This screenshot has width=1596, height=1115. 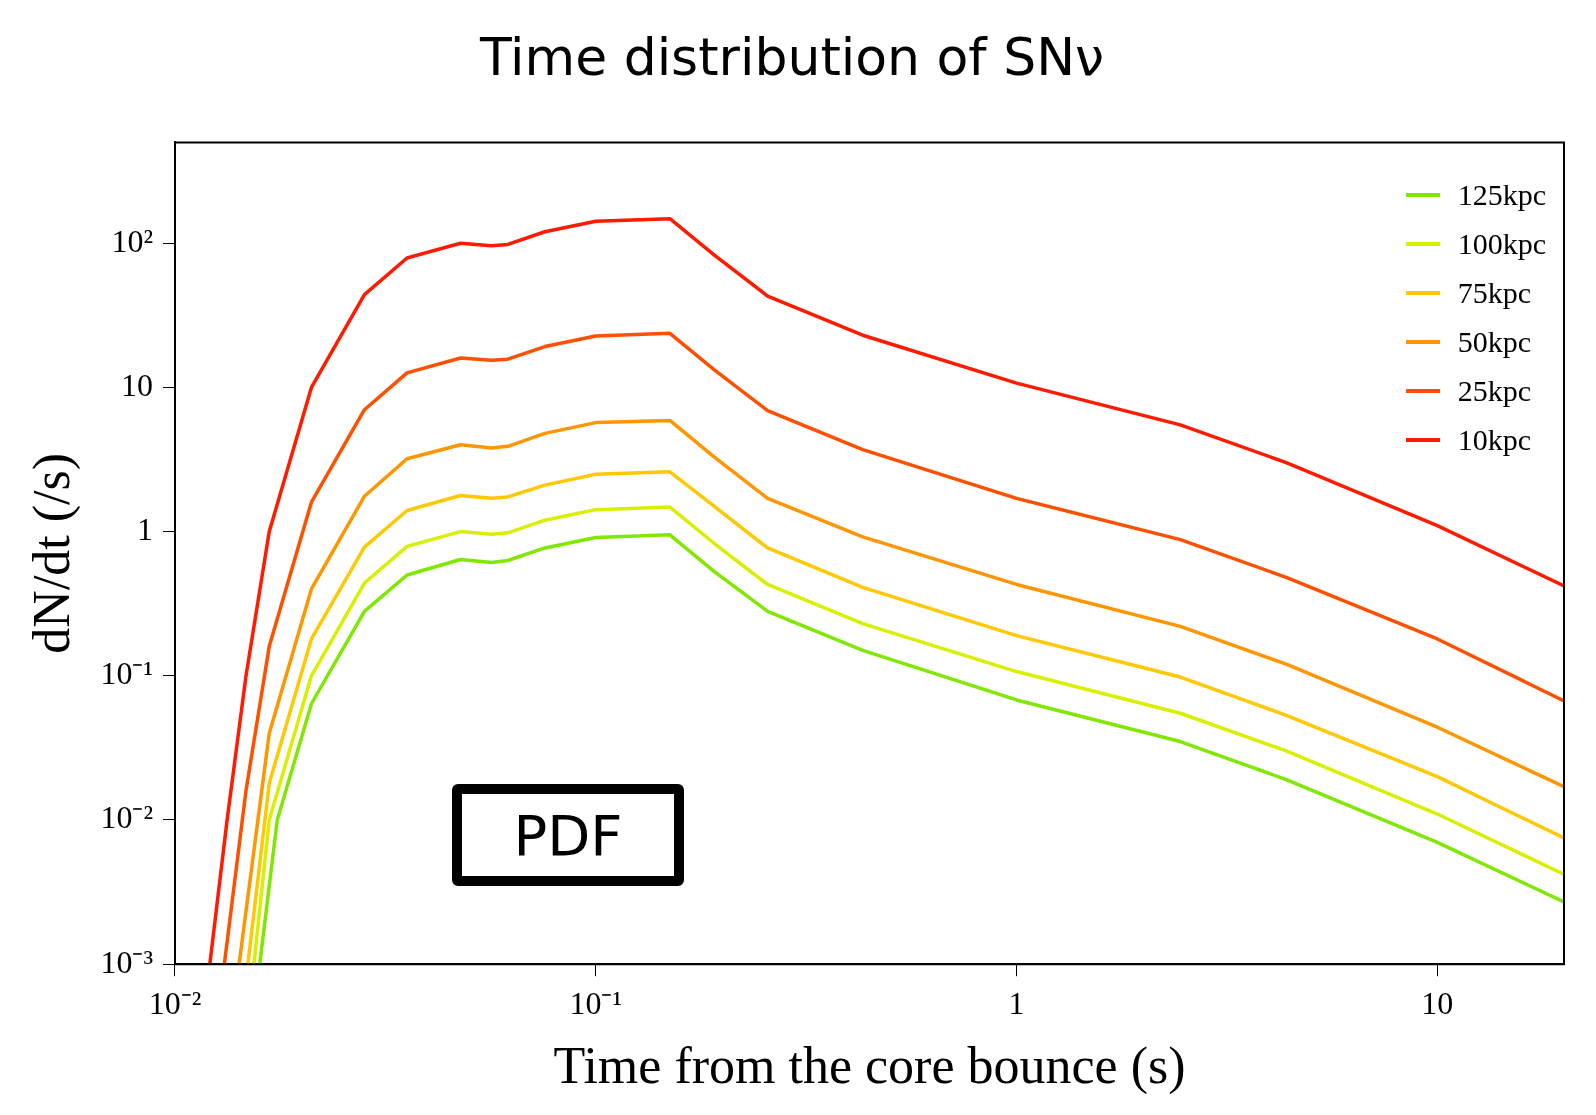 What do you see at coordinates (126, 673) in the screenshot?
I see `y-tick-label: 10⁻¹` at bounding box center [126, 673].